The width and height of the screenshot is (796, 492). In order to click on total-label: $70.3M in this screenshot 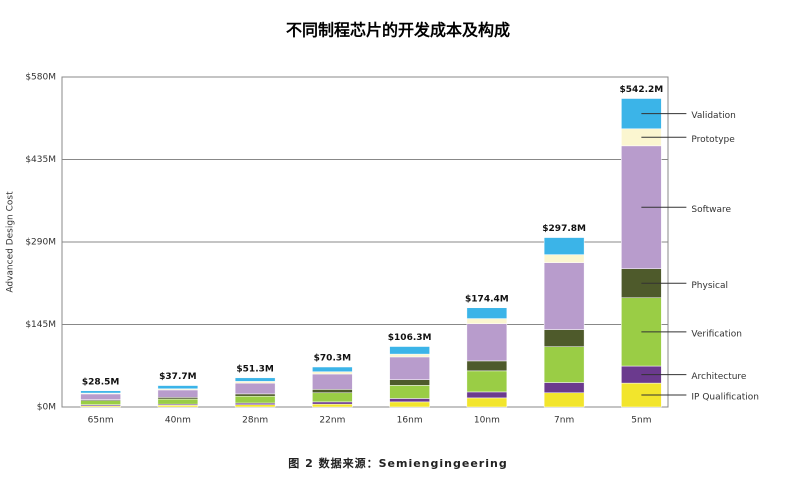, I will do `click(332, 359)`.